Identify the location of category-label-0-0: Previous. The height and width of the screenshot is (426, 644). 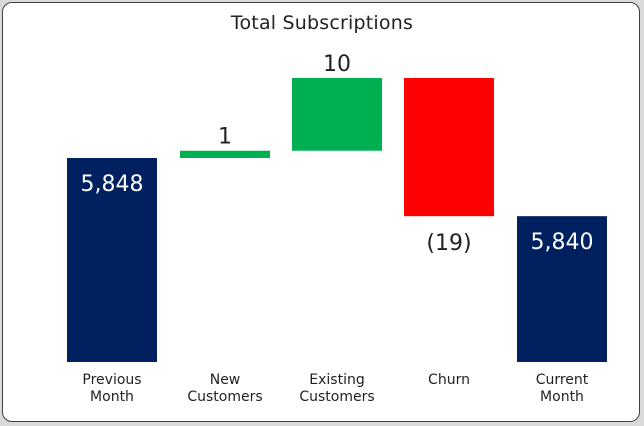
(111, 380).